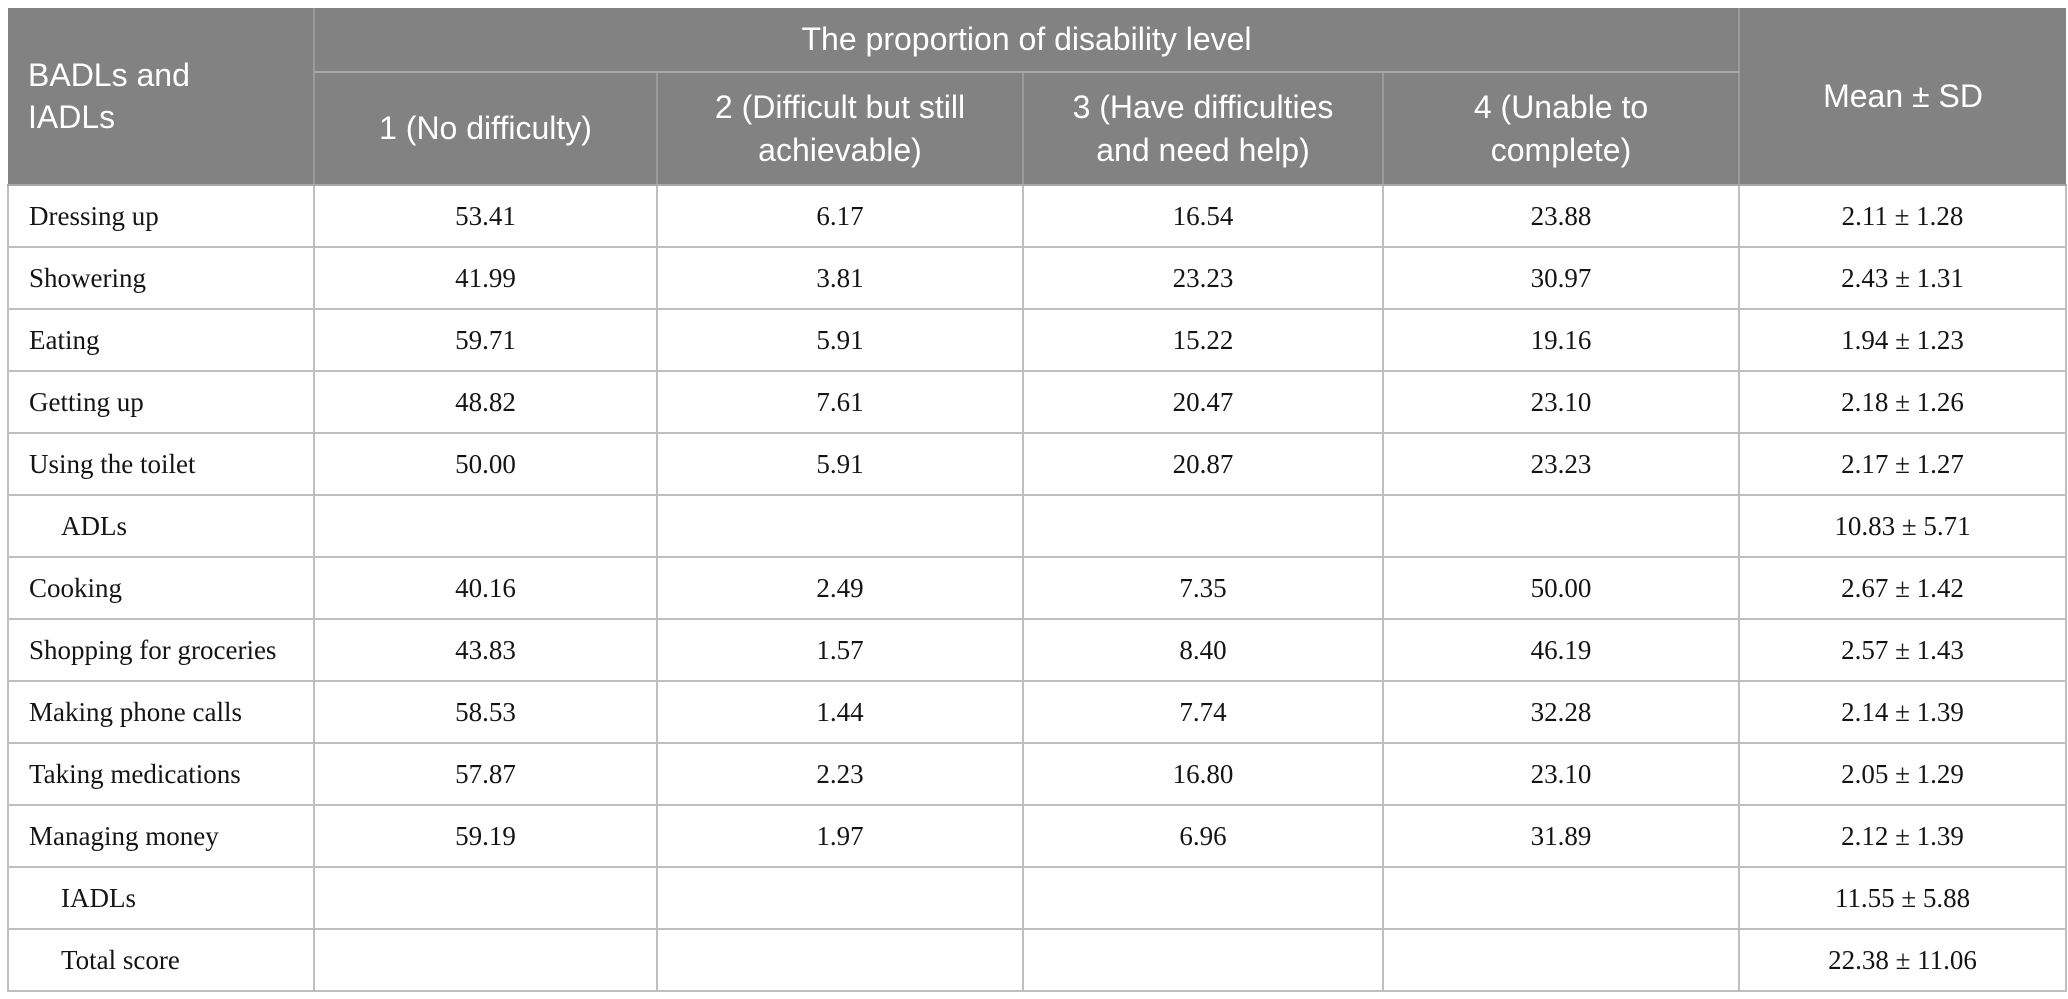 The height and width of the screenshot is (999, 2068). I want to click on mean-sd-value-cell: 1.94 ± 1.23, so click(1903, 340).